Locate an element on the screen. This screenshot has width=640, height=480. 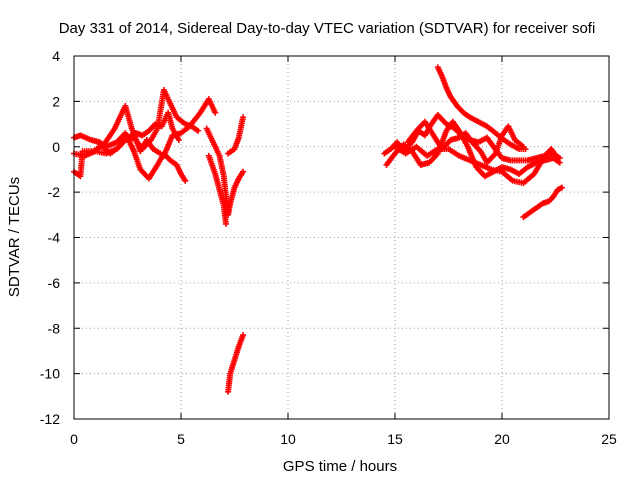
y-tick-label: -8 is located at coordinates (54, 328).